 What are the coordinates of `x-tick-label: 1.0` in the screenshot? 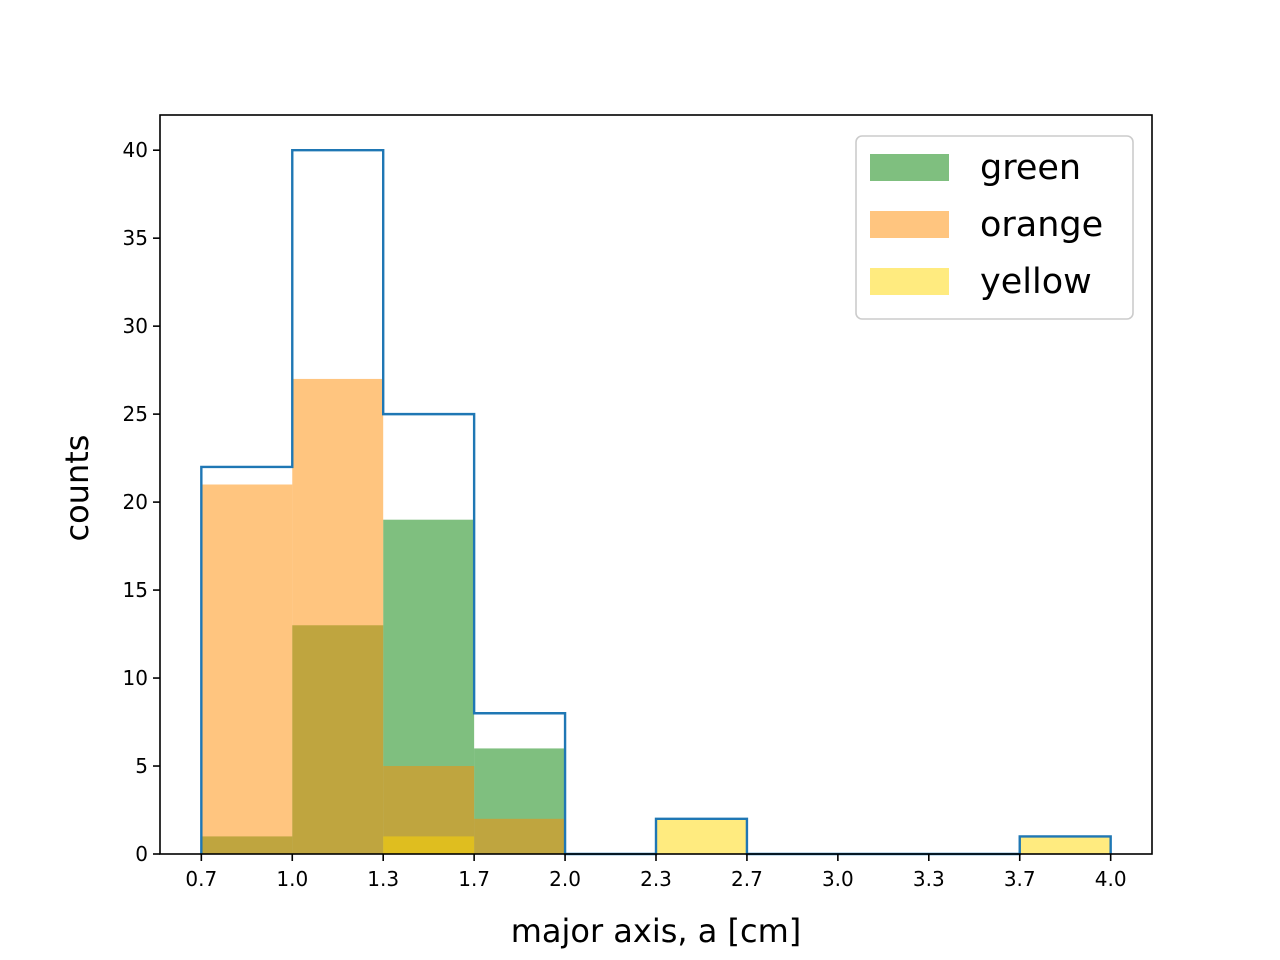 It's located at (292, 879).